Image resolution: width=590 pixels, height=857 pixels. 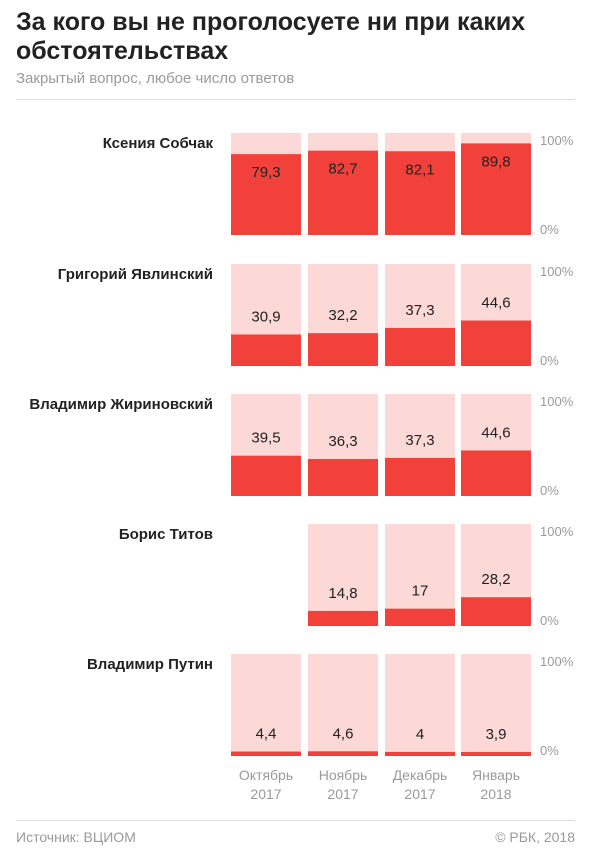 What do you see at coordinates (535, 837) in the screenshot?
I see `copyright-note: © РБК, 2018` at bounding box center [535, 837].